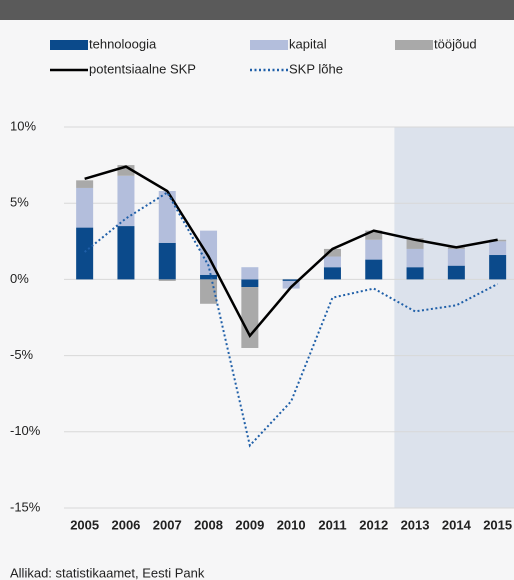 The image size is (514, 580). I want to click on y-tick-label: -5%, so click(22, 354).